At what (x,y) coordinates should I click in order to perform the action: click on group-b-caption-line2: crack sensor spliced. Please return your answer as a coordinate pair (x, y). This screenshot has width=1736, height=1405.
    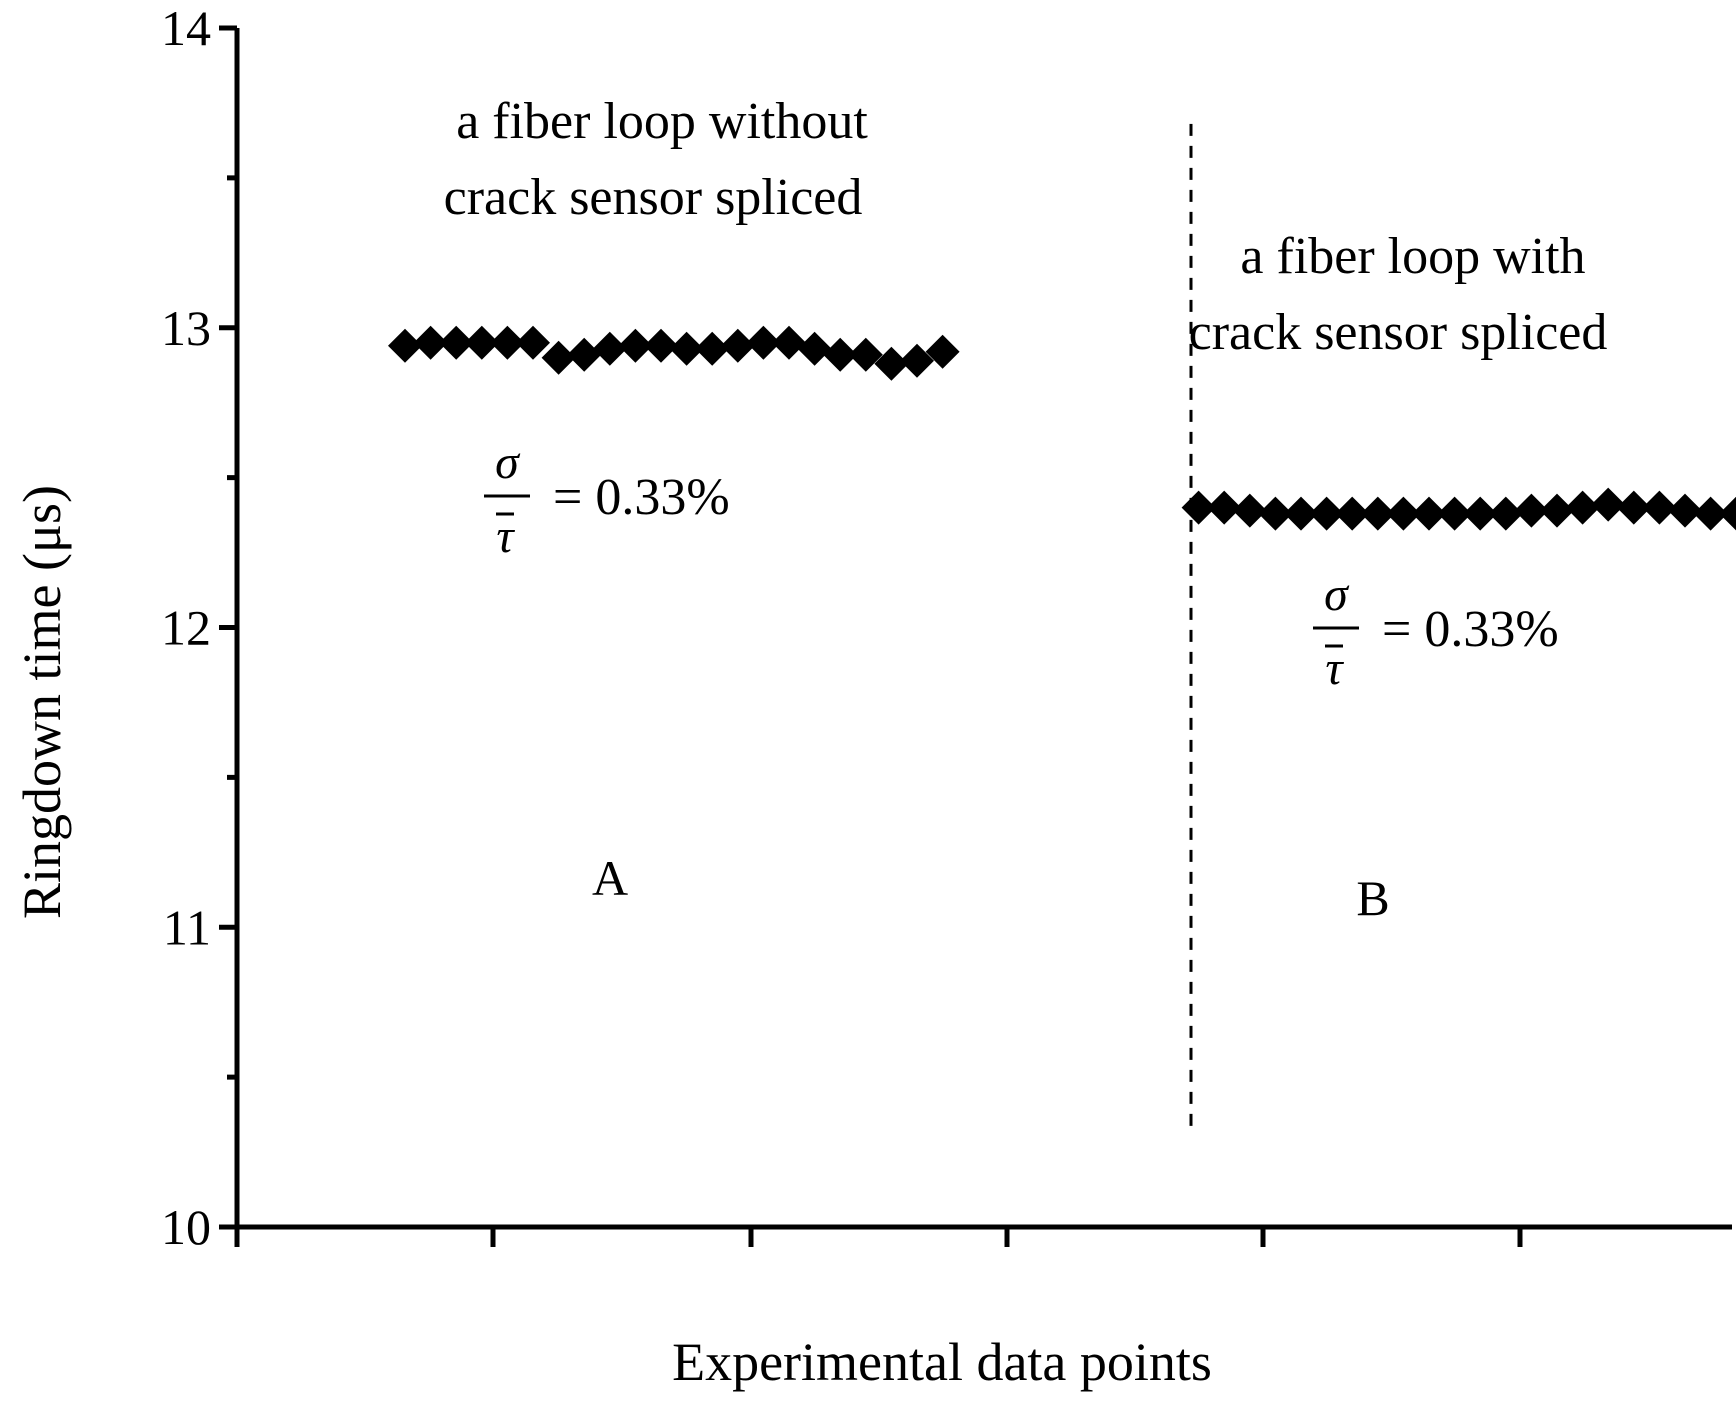
    Looking at the image, I should click on (1398, 332).